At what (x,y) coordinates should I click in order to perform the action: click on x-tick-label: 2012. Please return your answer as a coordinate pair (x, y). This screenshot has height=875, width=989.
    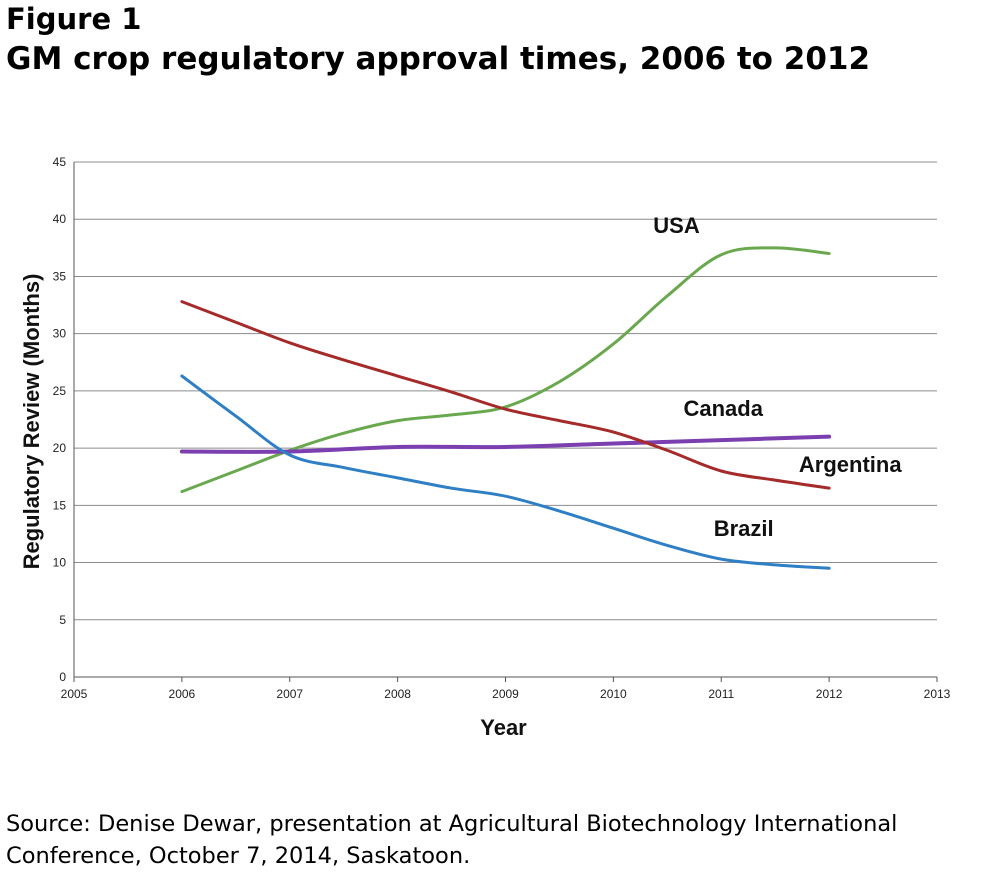
    Looking at the image, I should click on (829, 694).